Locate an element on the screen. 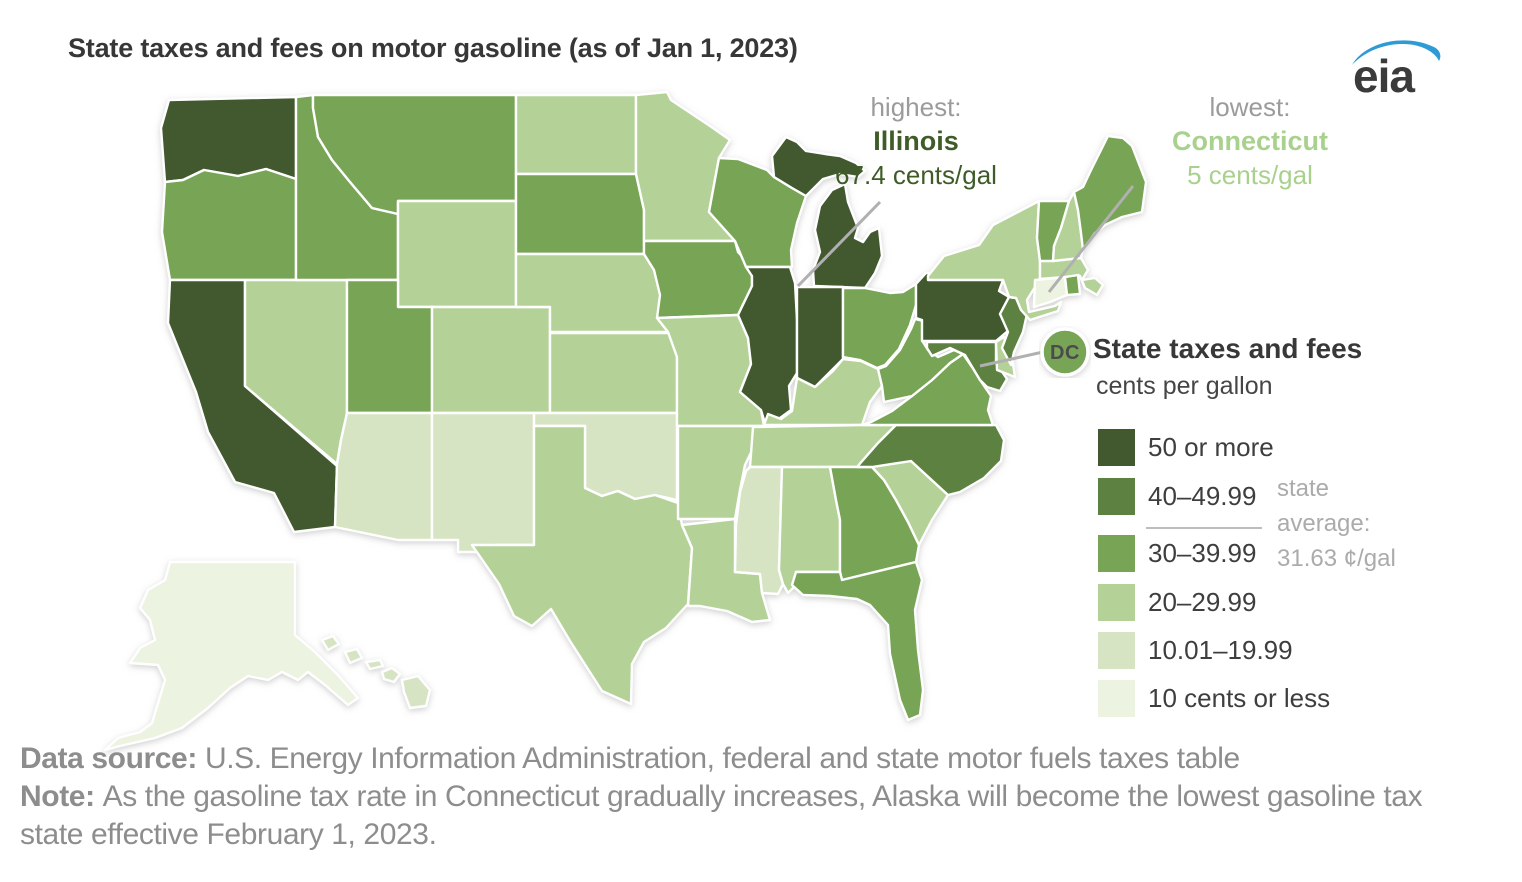  legend-row-3: 20–29.99 is located at coordinates (1214, 602).